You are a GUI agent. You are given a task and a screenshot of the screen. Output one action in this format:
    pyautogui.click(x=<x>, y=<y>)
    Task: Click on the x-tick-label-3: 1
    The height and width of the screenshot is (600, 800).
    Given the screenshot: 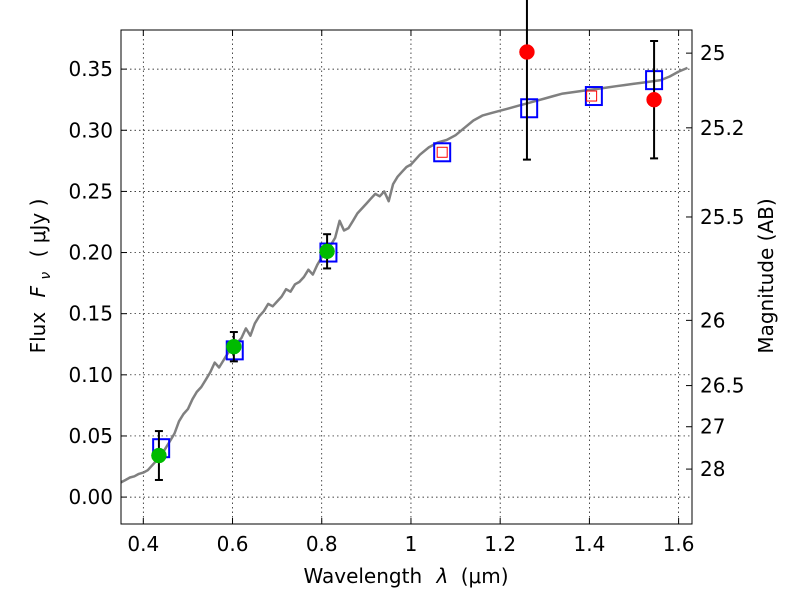 What is the action you would take?
    pyautogui.click(x=411, y=544)
    